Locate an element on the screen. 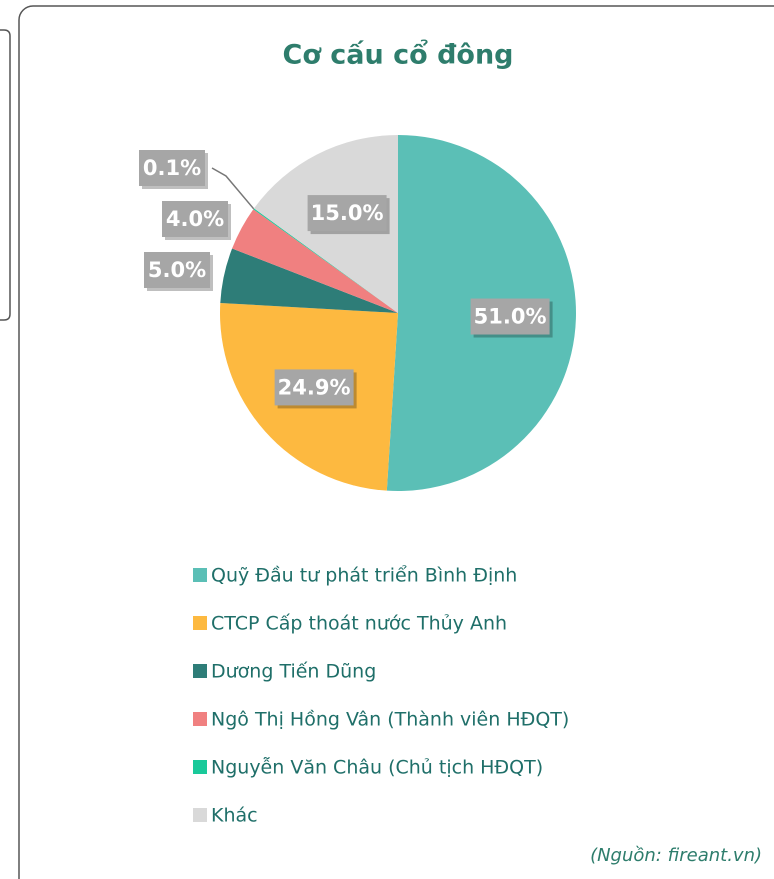 The width and height of the screenshot is (774, 879). data-label: 5.0% is located at coordinates (177, 270).